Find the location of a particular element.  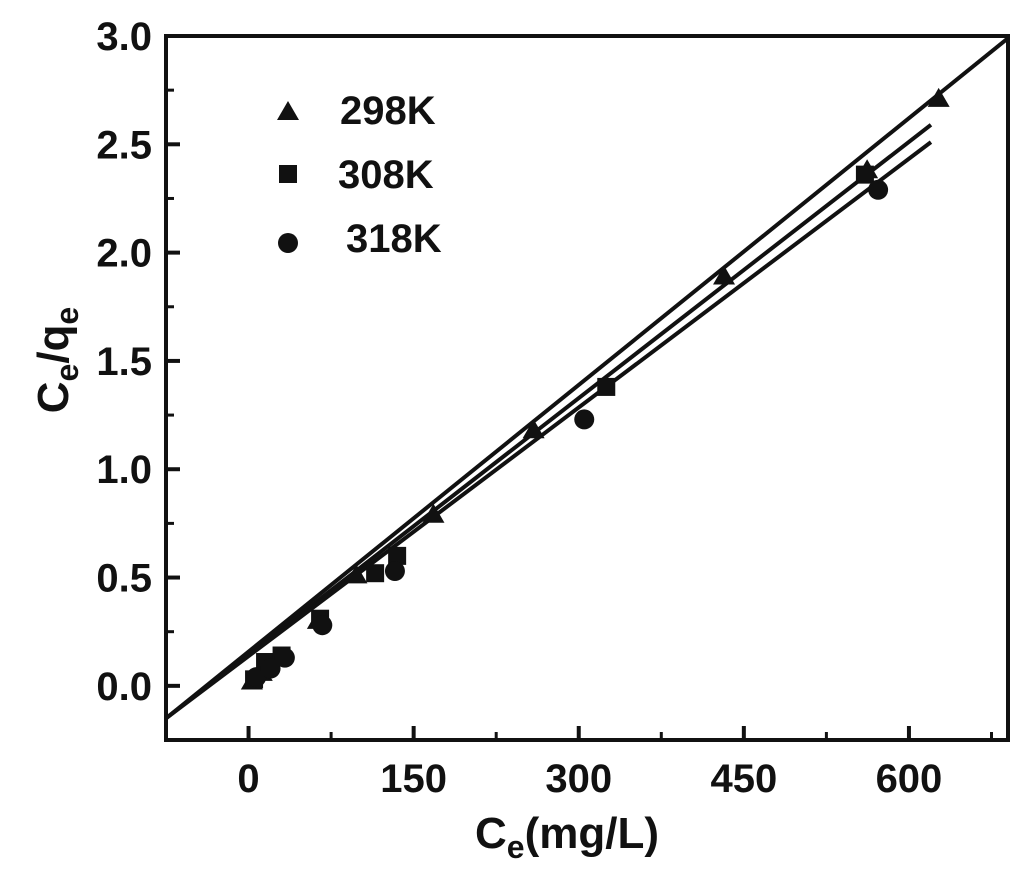

x-axis-title: Ce(mg/L) is located at coordinates (567, 837).